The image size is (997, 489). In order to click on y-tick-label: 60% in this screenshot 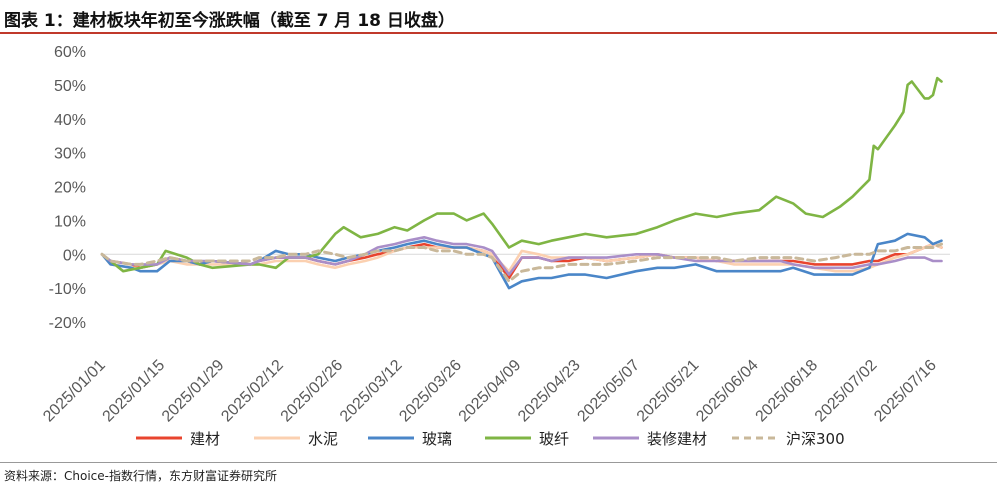, I will do `click(70, 52)`.